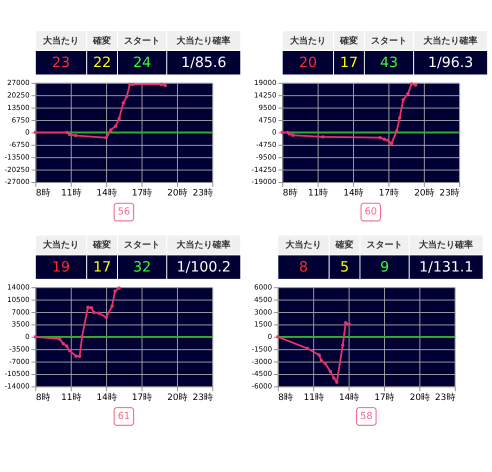  Describe the element at coordinates (19, 145) in the screenshot. I see `y-tick-label: -6750` at that location.